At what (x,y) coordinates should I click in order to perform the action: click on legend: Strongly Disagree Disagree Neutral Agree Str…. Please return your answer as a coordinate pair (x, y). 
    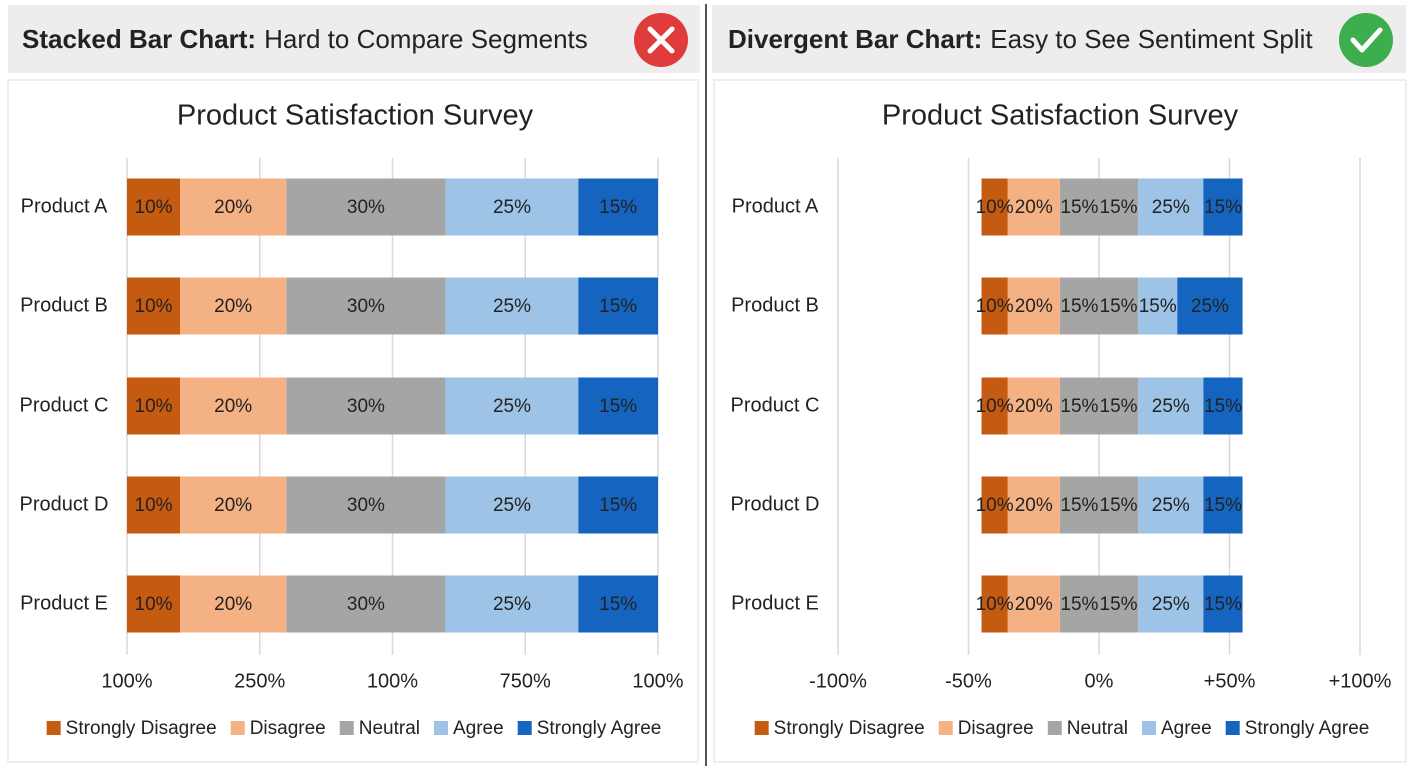
    Looking at the image, I should click on (354, 728).